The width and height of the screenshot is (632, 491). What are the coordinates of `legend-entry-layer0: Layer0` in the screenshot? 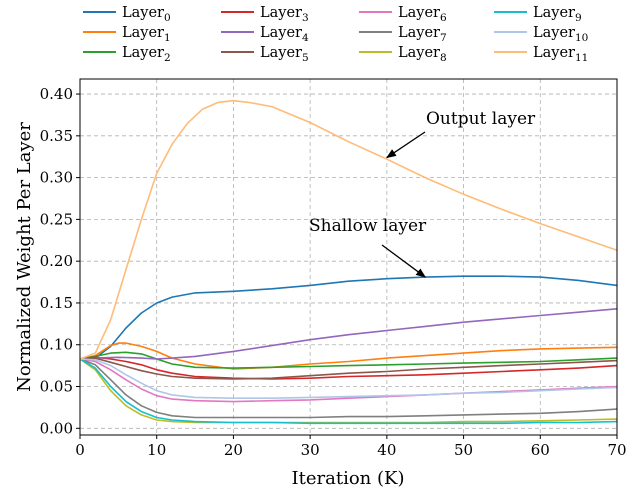 It's located at (127, 14).